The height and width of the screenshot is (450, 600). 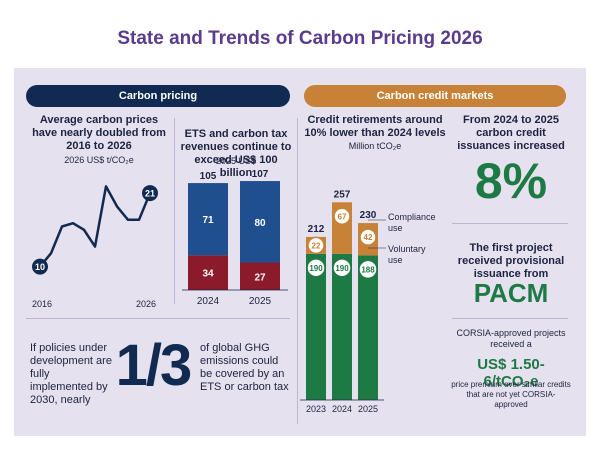 I want to click on retirement-bar-chart: 190 22 212 2023 190 67 257 2024 188 42 230 2025, so click(x=343, y=301).